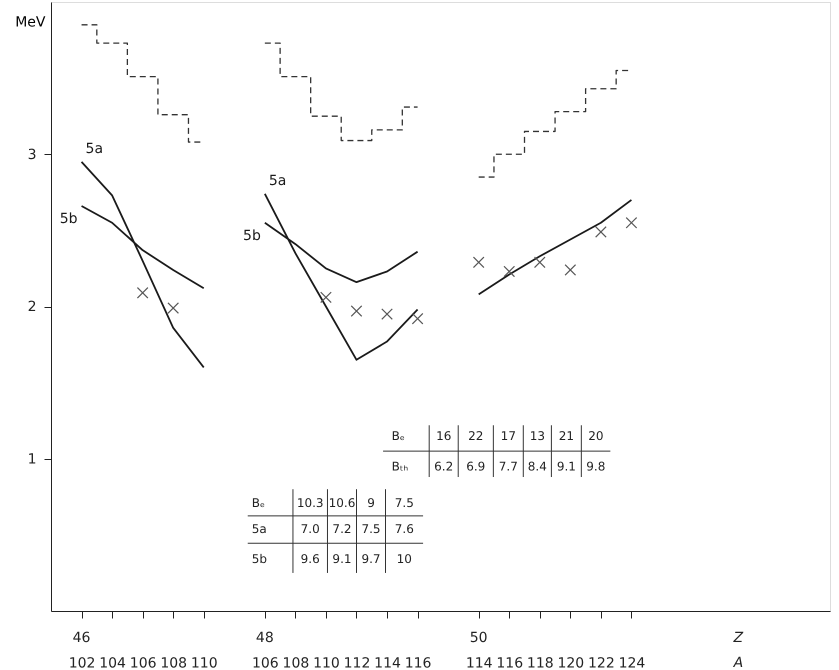 The width and height of the screenshot is (839, 670). Describe the element at coordinates (95, 148) in the screenshot. I see `series-label: 5a` at that location.